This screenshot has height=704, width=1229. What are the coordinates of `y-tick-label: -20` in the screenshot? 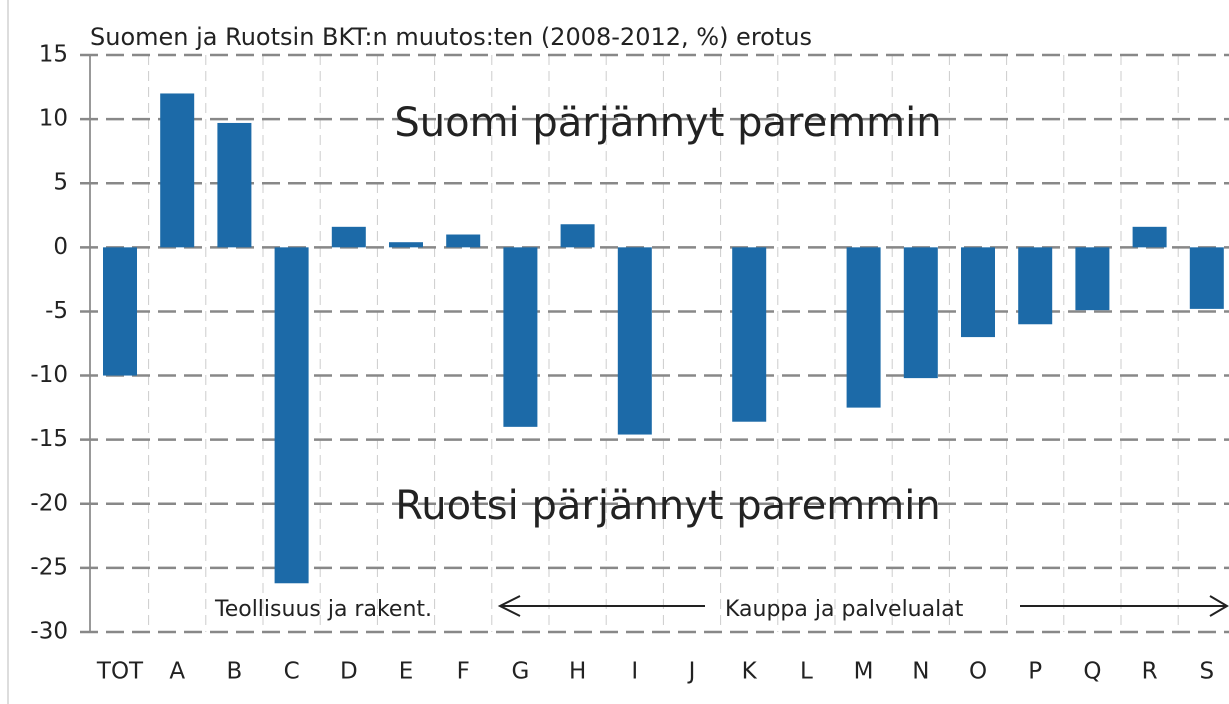 It's located at (49, 503).